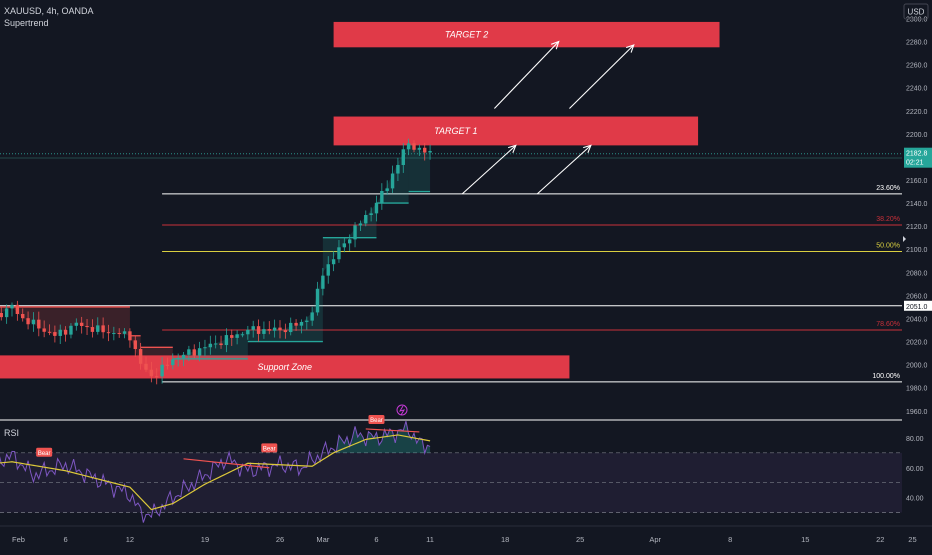 This screenshot has width=932, height=555. I want to click on price-tick-0: 1960.0, so click(917, 412).